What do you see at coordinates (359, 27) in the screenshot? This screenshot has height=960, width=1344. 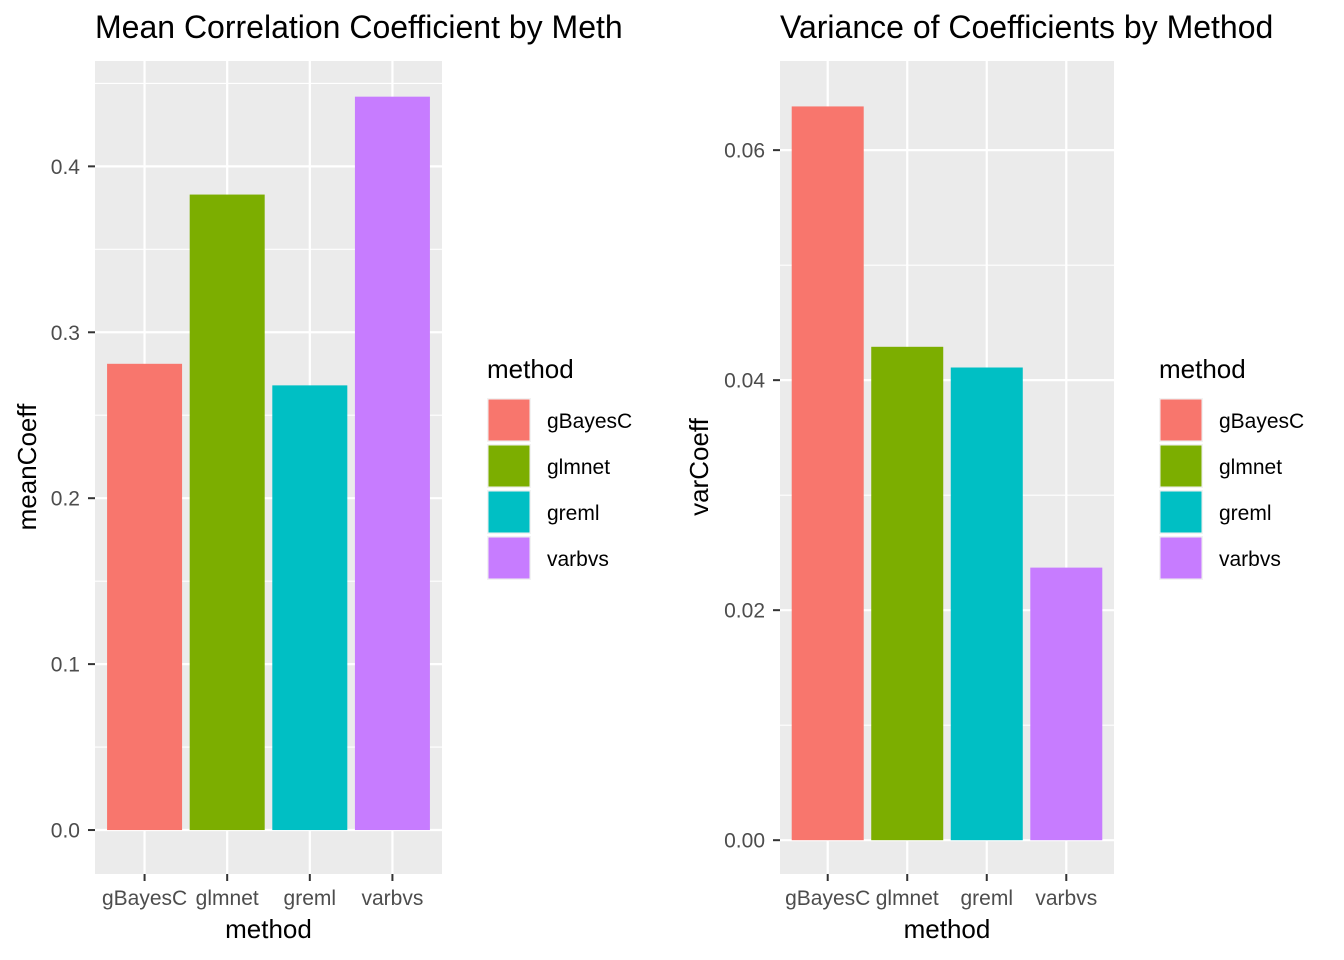 I see `chart-title: Mean Correlation Coefficient by Meth` at bounding box center [359, 27].